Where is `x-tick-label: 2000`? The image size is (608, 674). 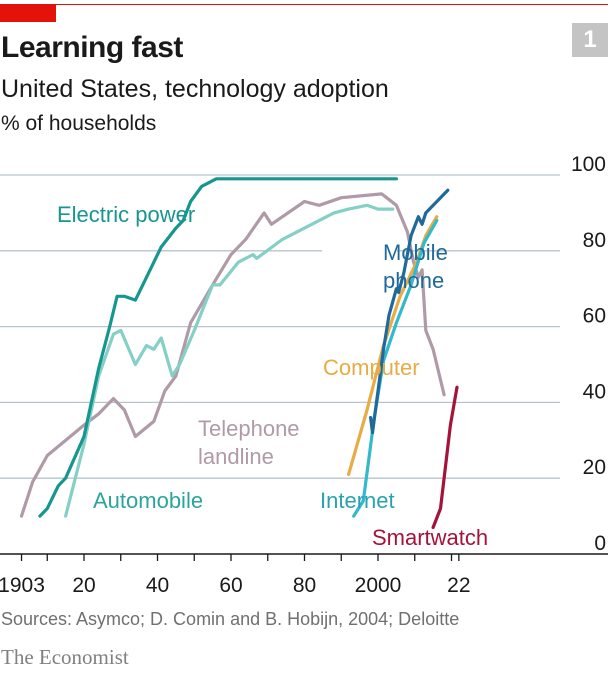
x-tick-label: 2000 is located at coordinates (378, 585).